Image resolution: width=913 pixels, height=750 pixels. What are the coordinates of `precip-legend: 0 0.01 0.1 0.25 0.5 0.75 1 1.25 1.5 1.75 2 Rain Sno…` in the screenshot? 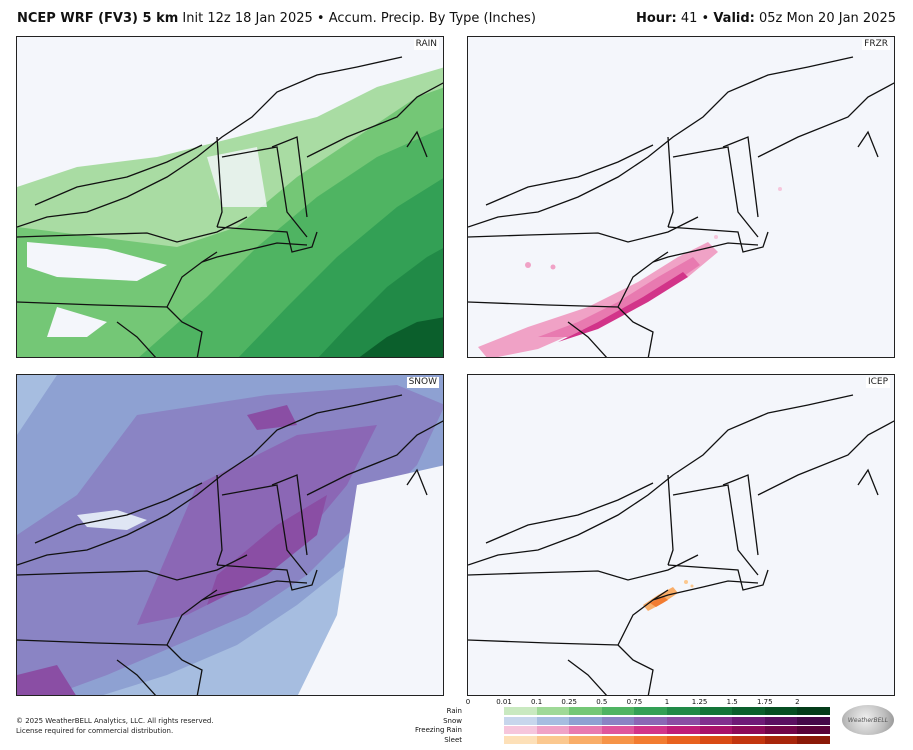 It's located at (627, 722).